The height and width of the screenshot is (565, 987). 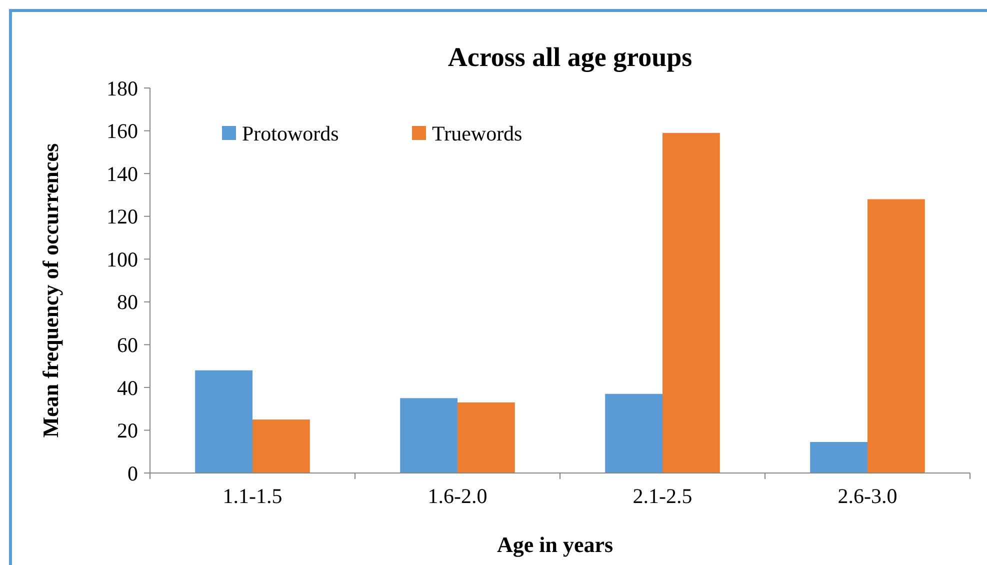 I want to click on y-tick-label: 100, so click(x=122, y=259).